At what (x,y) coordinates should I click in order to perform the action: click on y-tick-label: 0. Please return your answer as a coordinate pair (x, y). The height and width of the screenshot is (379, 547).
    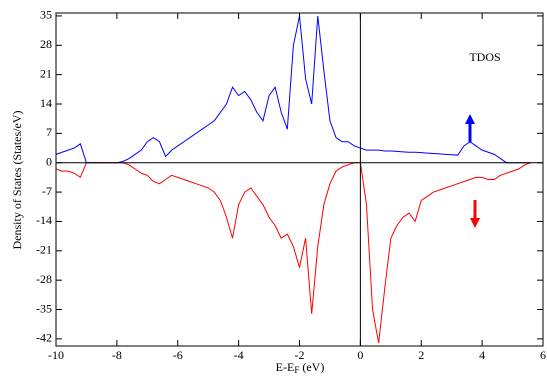
    Looking at the image, I should click on (49, 161).